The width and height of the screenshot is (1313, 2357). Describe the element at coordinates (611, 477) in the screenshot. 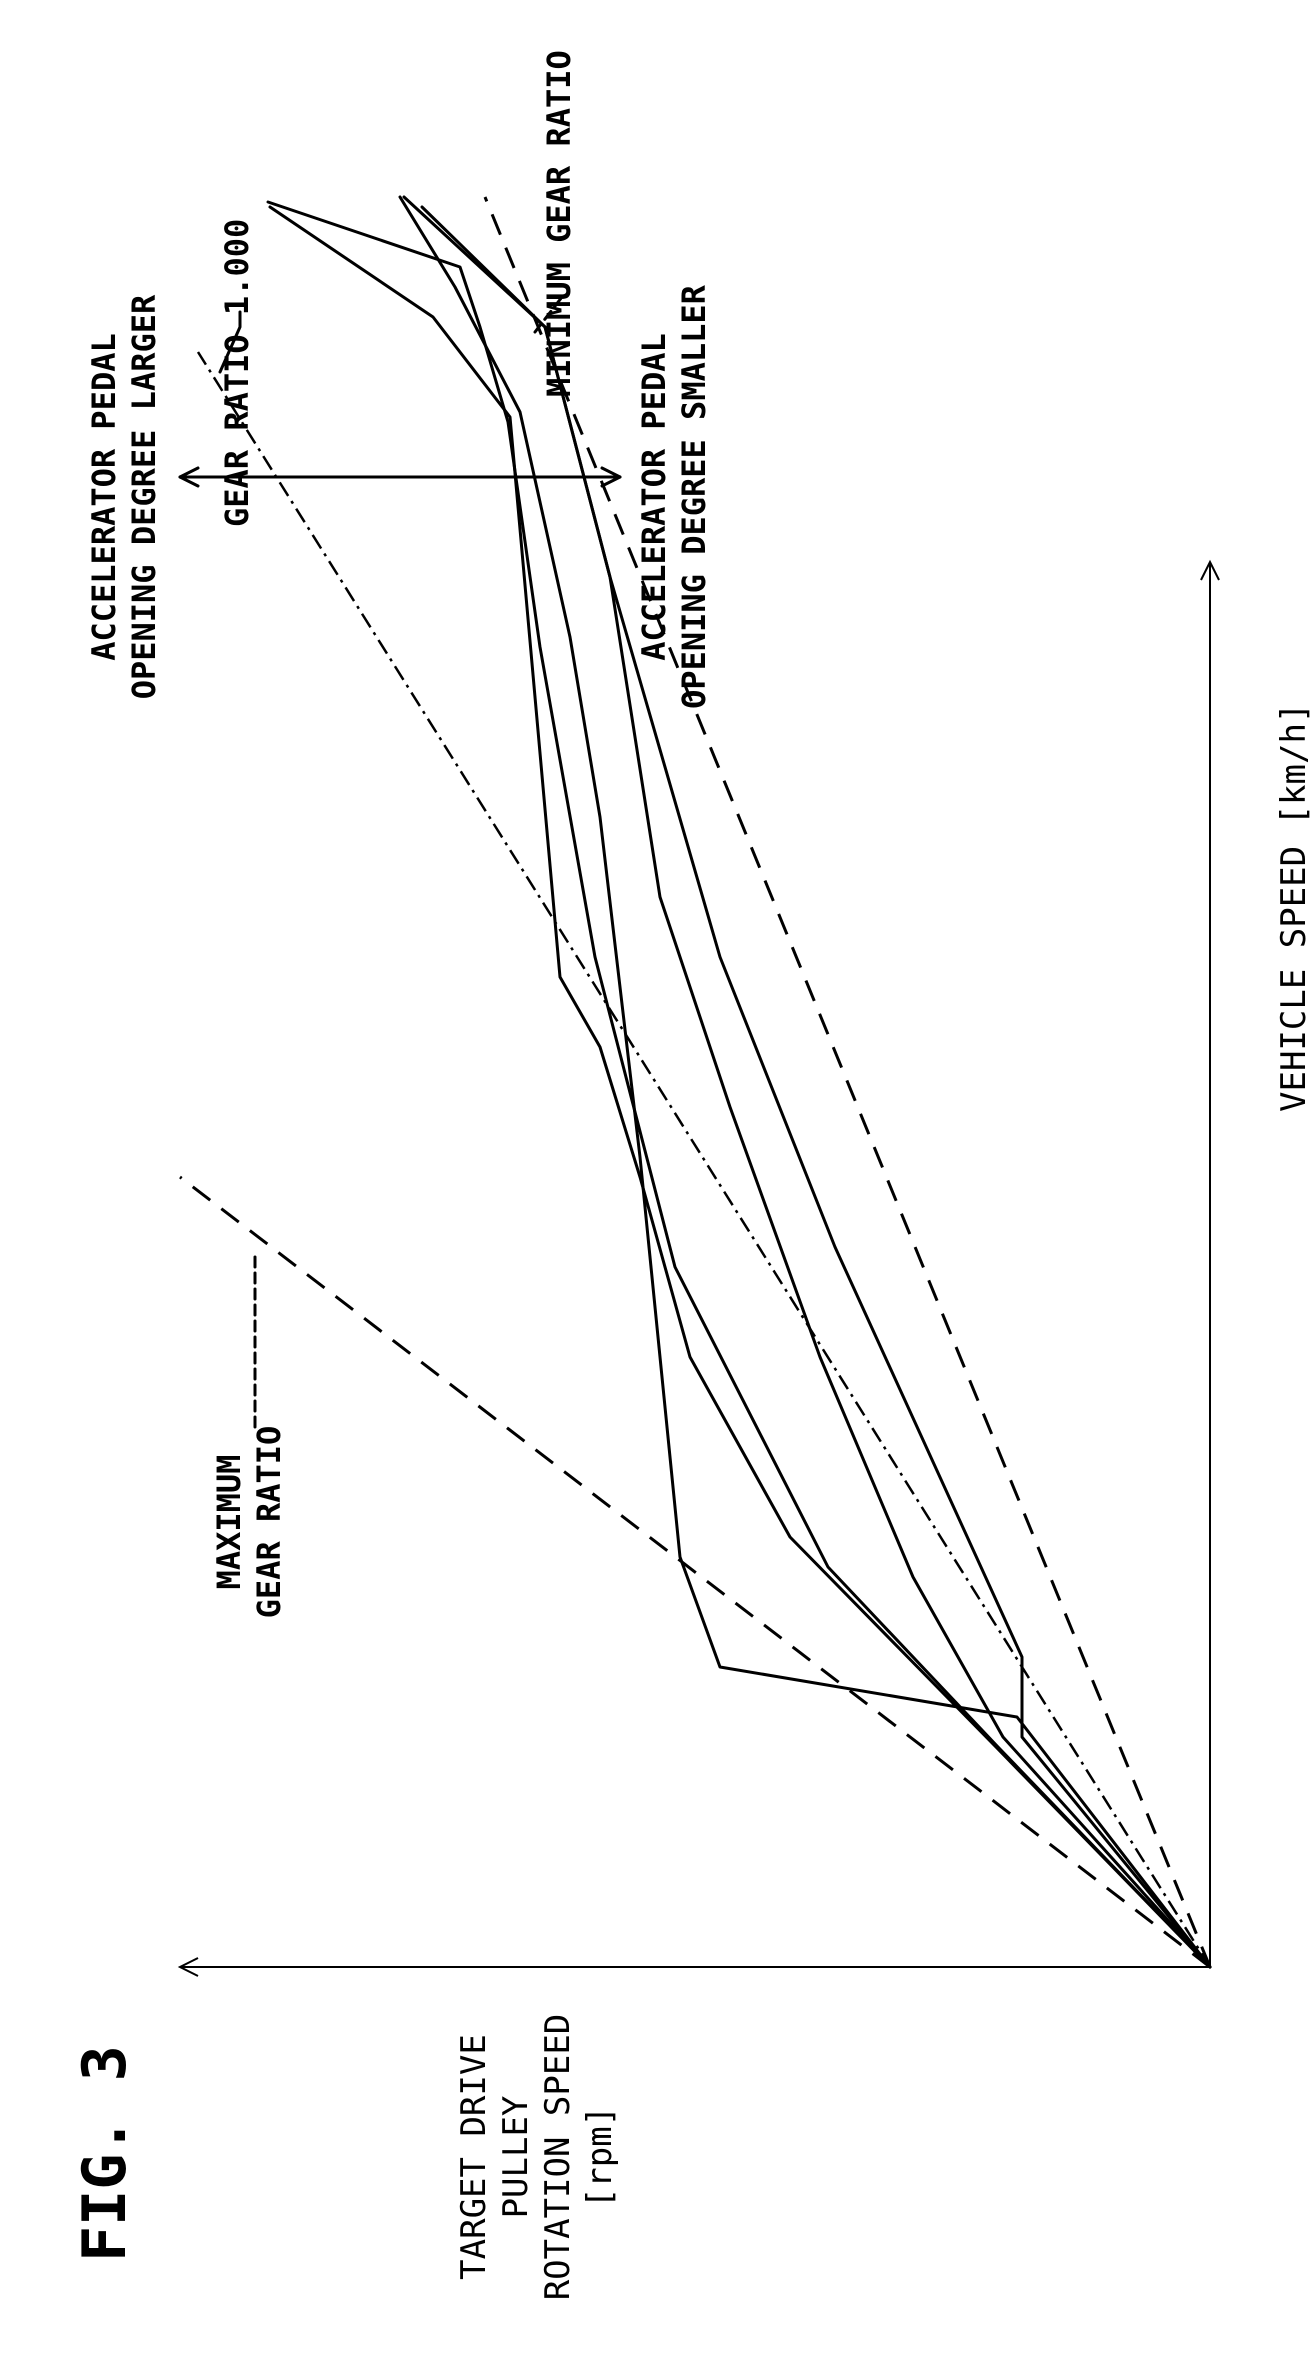

I see `accel-opening-arrow-head-bottom` at that location.